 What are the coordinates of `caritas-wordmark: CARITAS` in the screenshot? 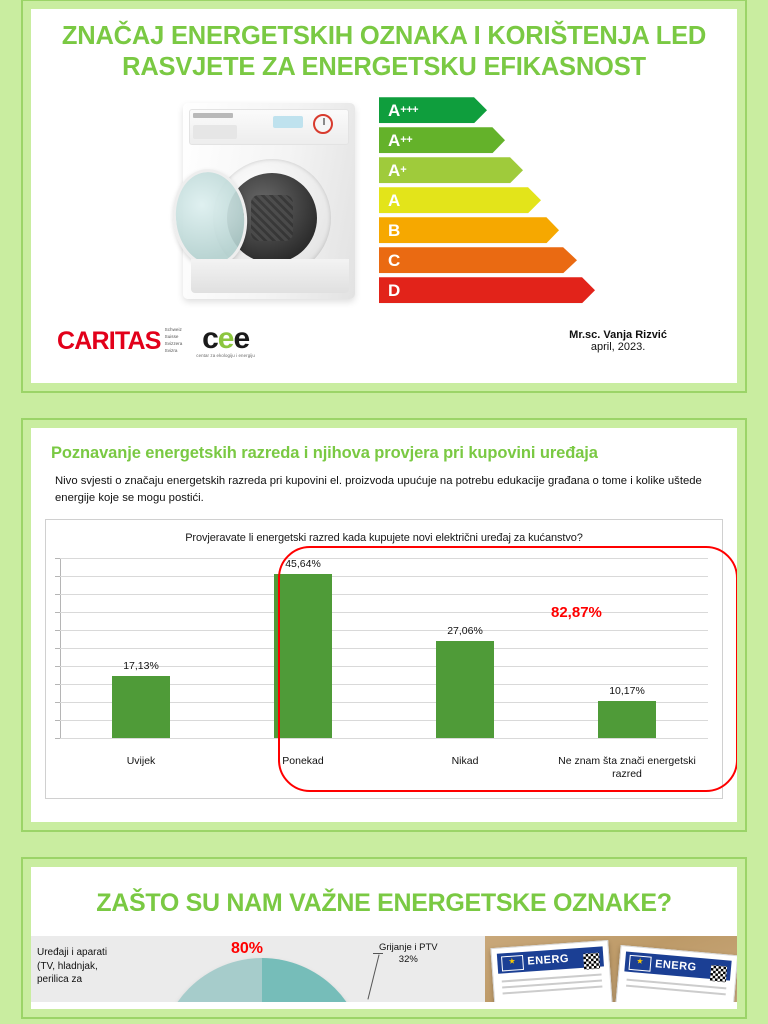 It's located at (109, 340).